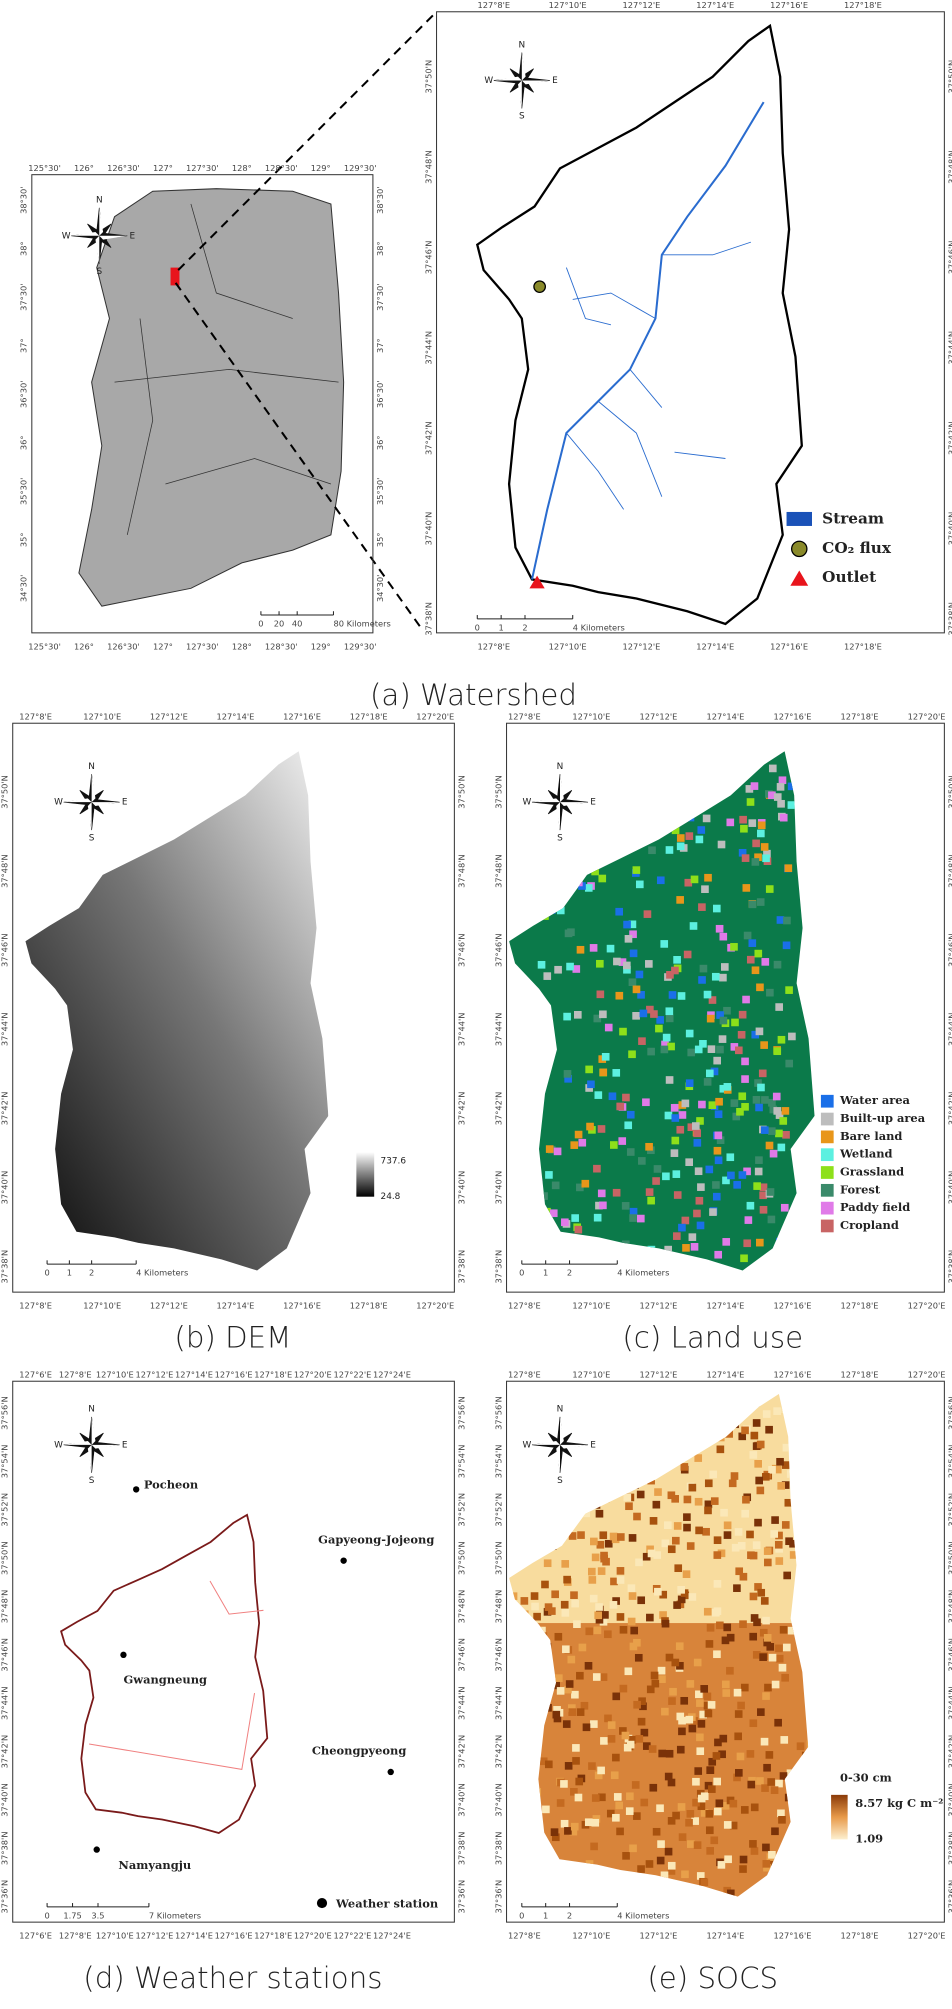 Image resolution: width=952 pixels, height=2009 pixels. Describe the element at coordinates (321, 646) in the screenshot. I see `bottom-tick-label: 129°` at that location.